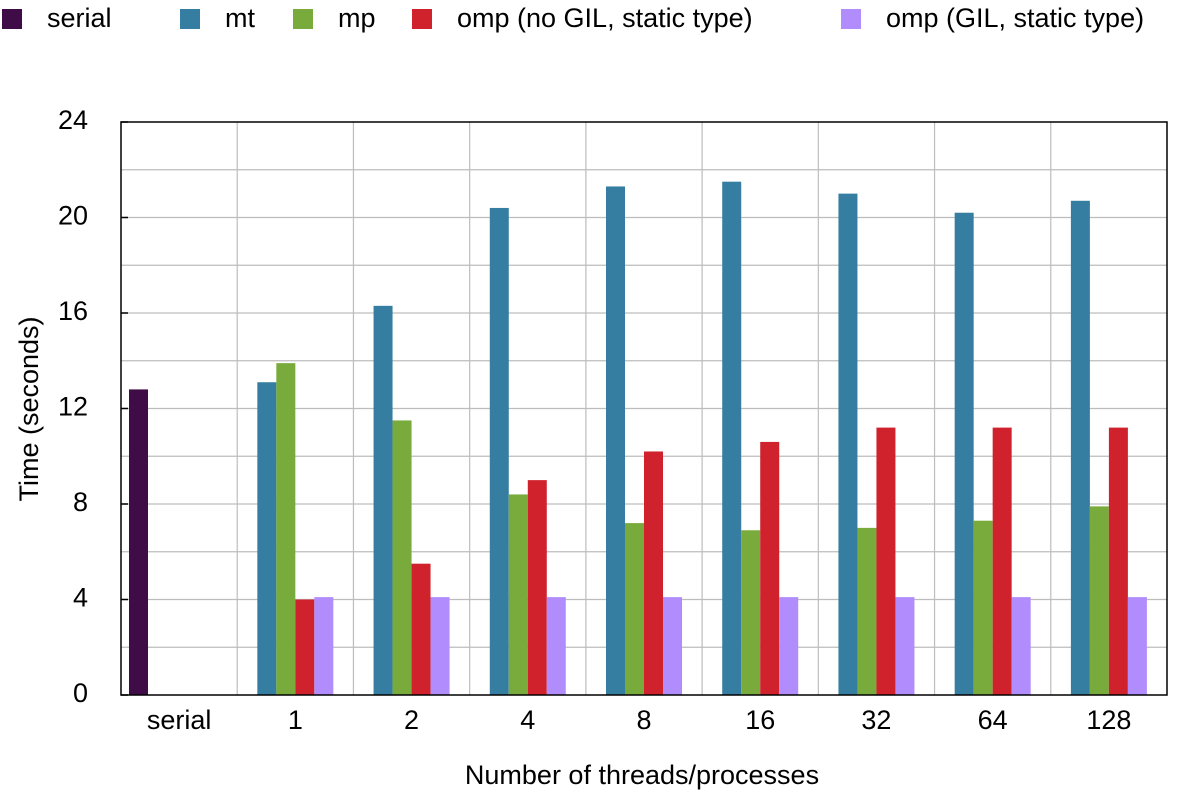  I want to click on y-tick-label: 8, so click(80, 502).